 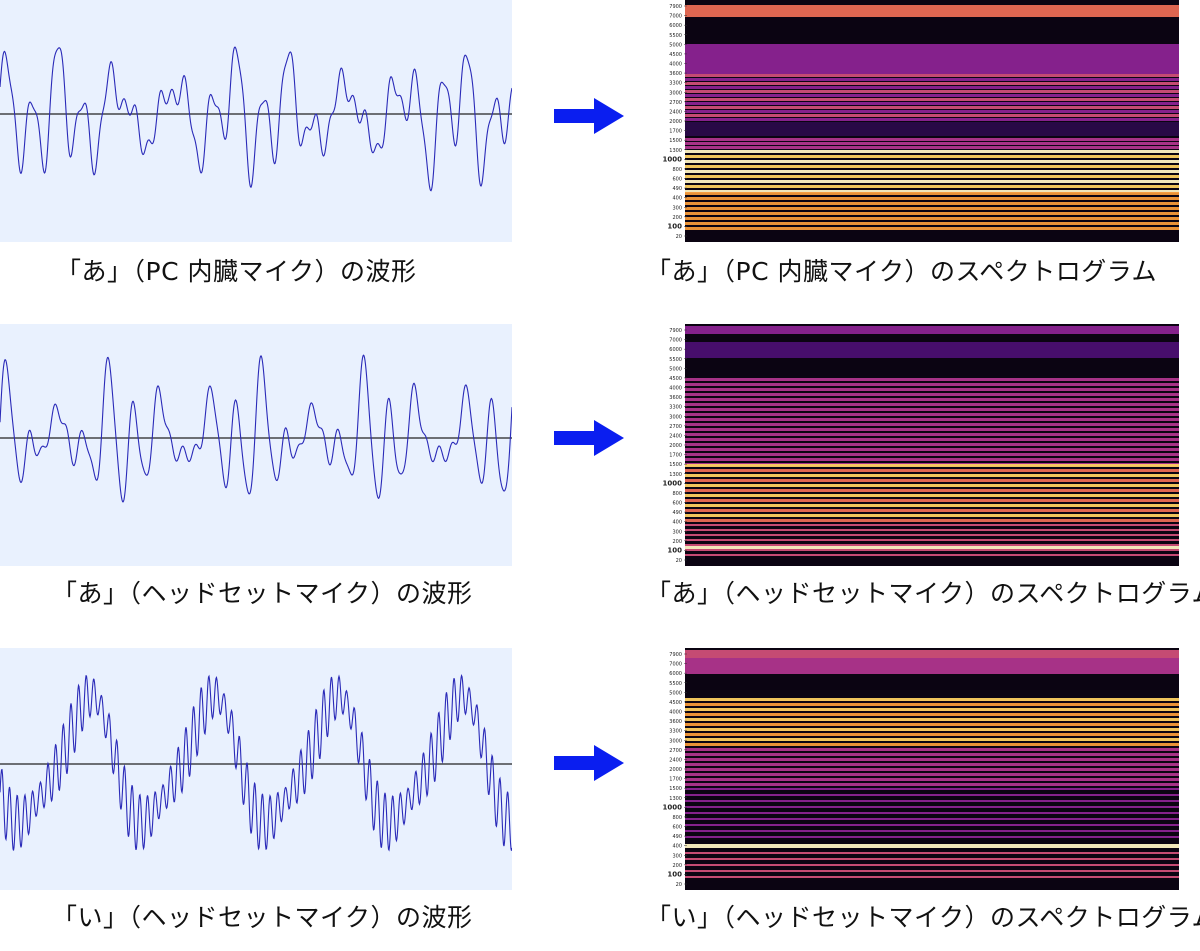 I want to click on waveform-caption-3: 「い」（ヘッドセットマイク）の波形, so click(x=262, y=917).